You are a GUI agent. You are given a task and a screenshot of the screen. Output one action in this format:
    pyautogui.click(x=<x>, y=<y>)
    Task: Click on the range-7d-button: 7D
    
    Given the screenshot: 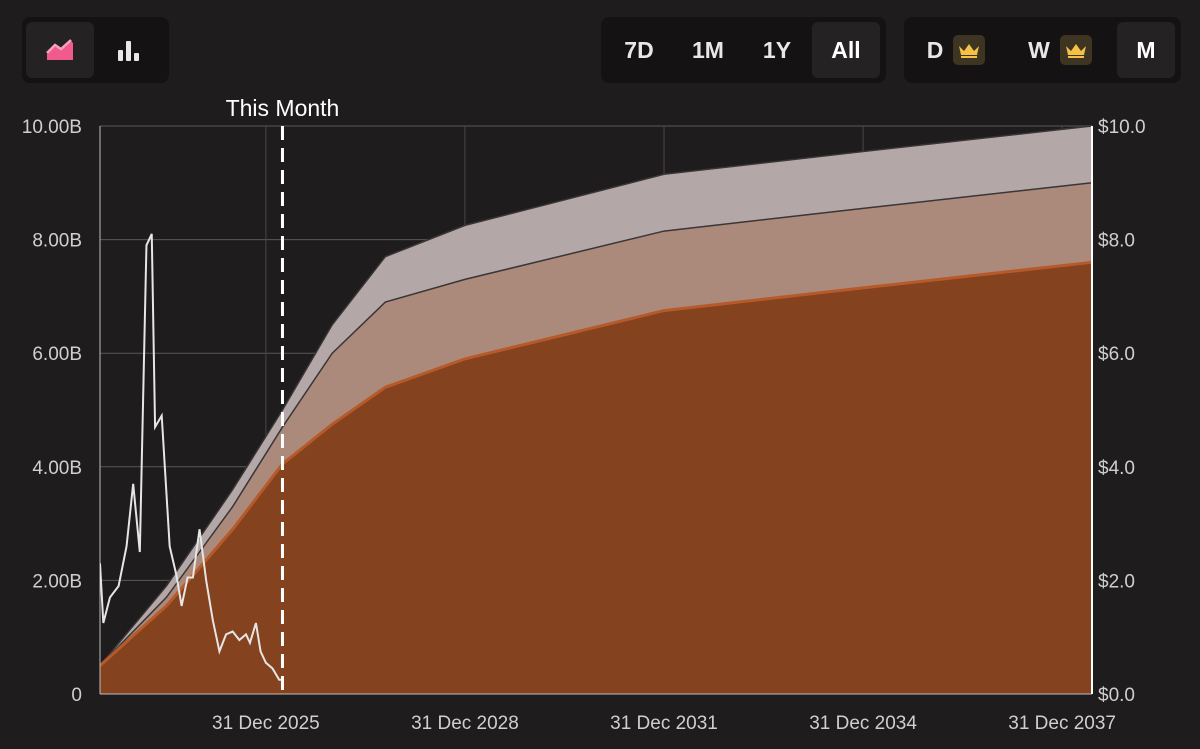 What is the action you would take?
    pyautogui.click(x=639, y=49)
    